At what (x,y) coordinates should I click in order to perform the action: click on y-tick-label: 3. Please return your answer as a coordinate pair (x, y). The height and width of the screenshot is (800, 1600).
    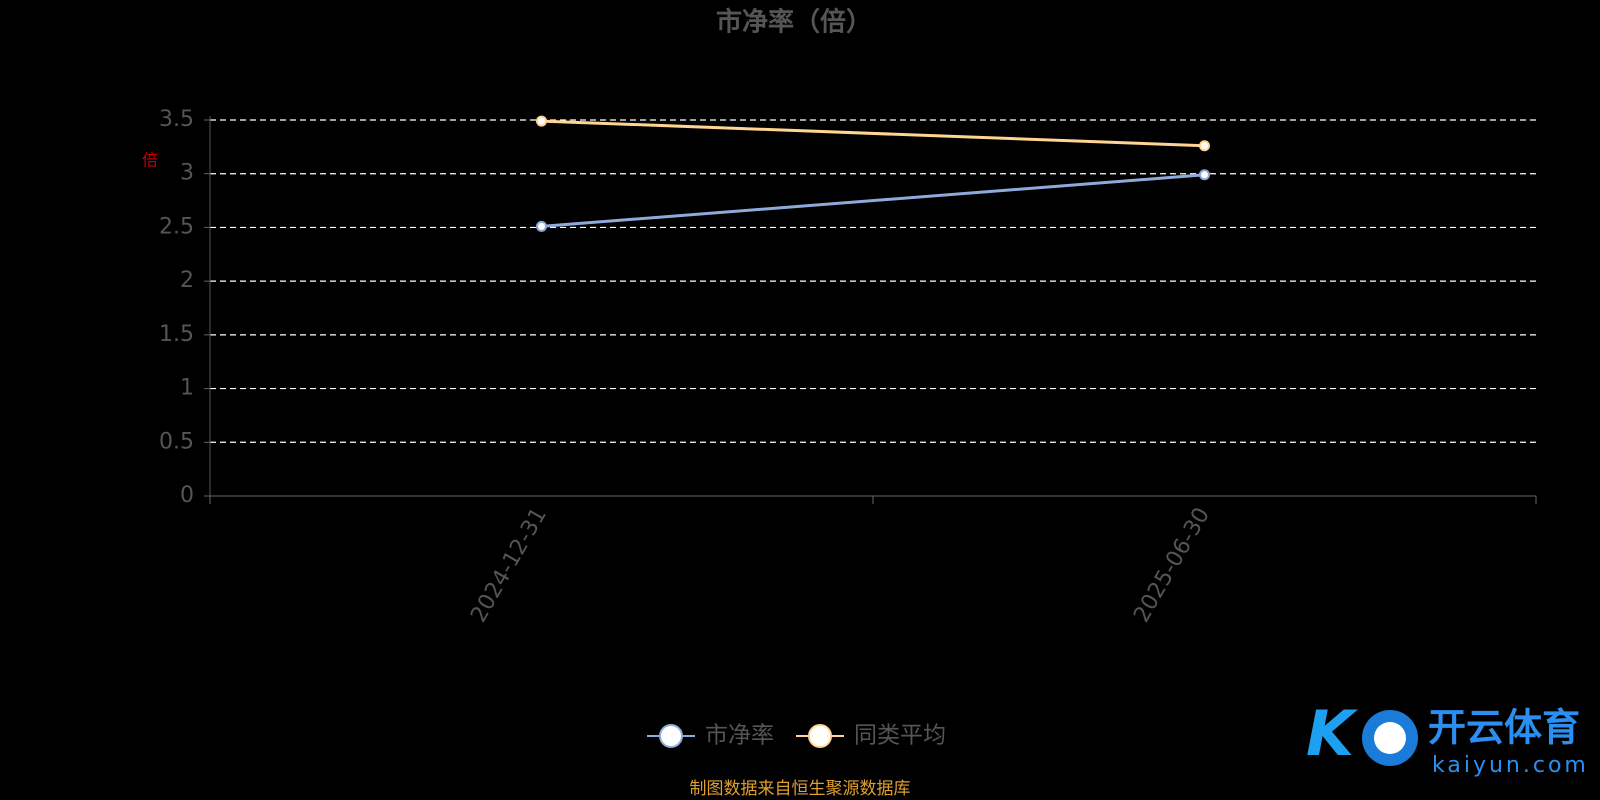
    Looking at the image, I should click on (187, 173).